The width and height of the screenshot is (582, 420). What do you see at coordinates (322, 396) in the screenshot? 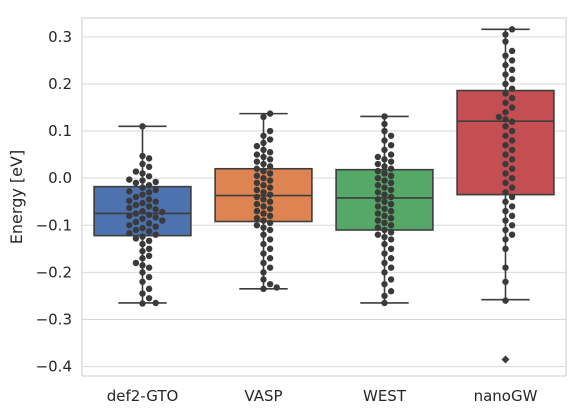
I see `x-tick-labels: def2-GTO VASP WEST nanoGW` at bounding box center [322, 396].